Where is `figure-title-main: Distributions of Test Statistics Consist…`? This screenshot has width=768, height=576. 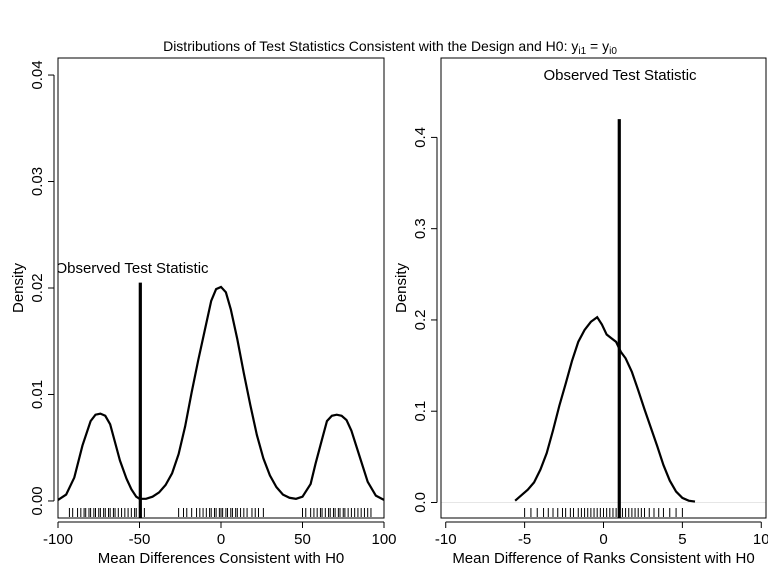 figure-title-main: Distributions of Test Statistics Consist… is located at coordinates (363, 46).